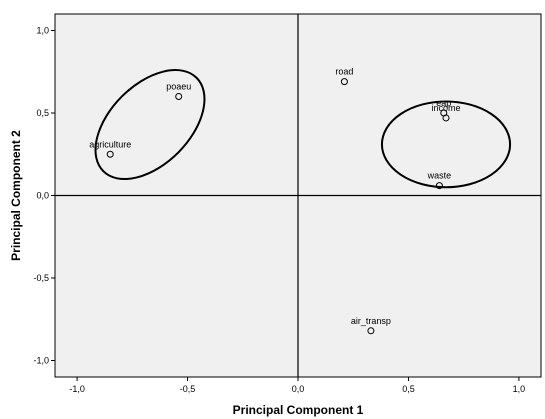 The height and width of the screenshot is (419, 545). What do you see at coordinates (77, 389) in the screenshot?
I see `x-tick-label: -1,0` at bounding box center [77, 389].